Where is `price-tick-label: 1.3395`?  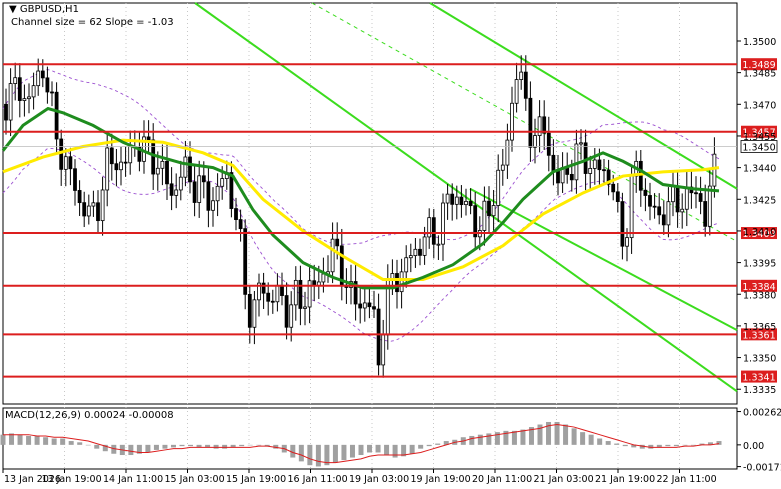 price-tick-label: 1.3395 is located at coordinates (759, 264).